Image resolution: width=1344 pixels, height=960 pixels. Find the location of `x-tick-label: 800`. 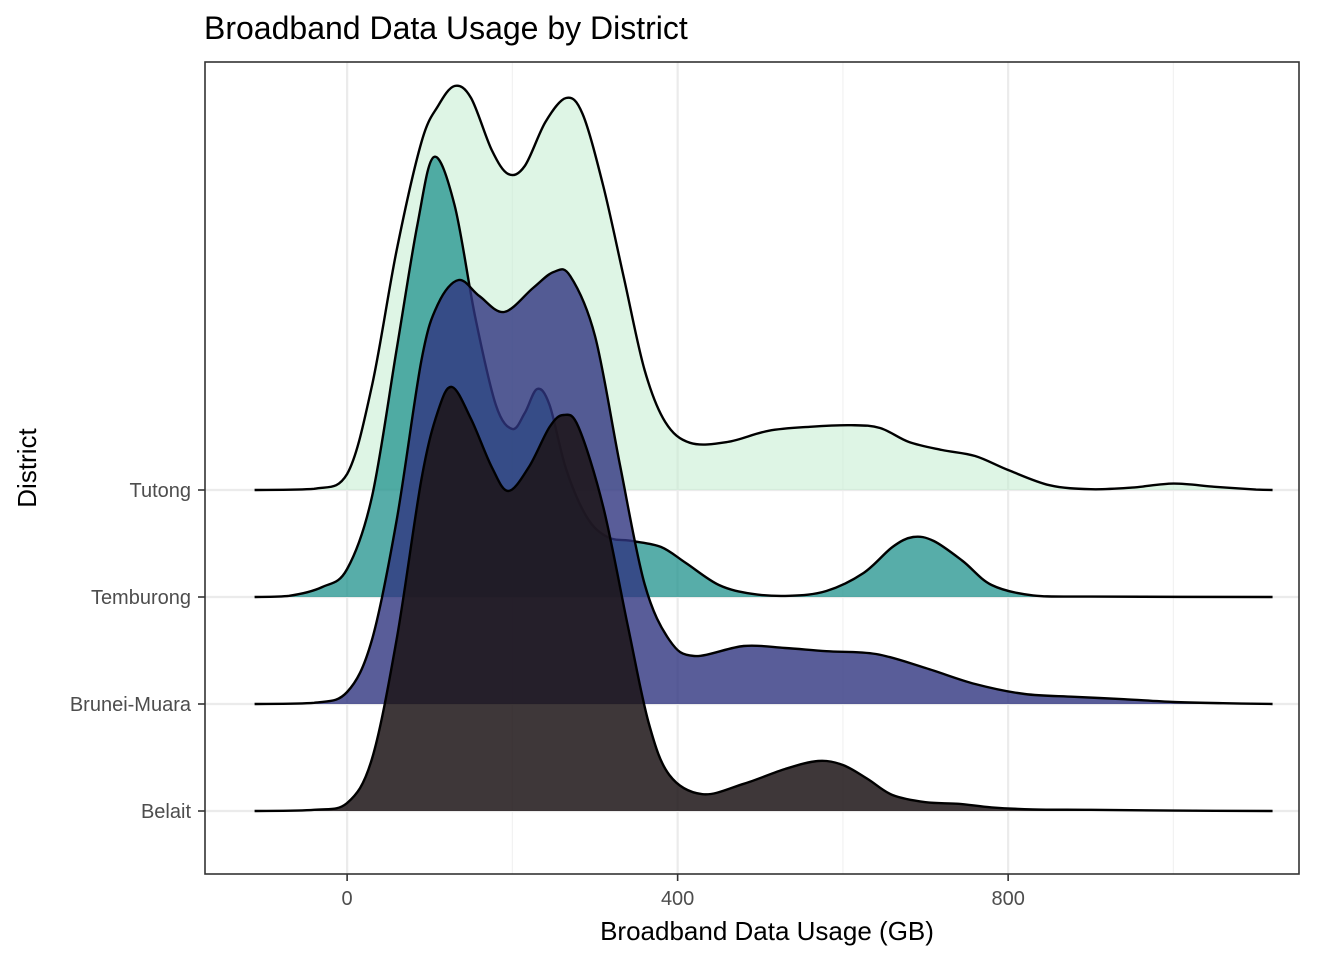

x-tick-label: 800 is located at coordinates (1007, 899).